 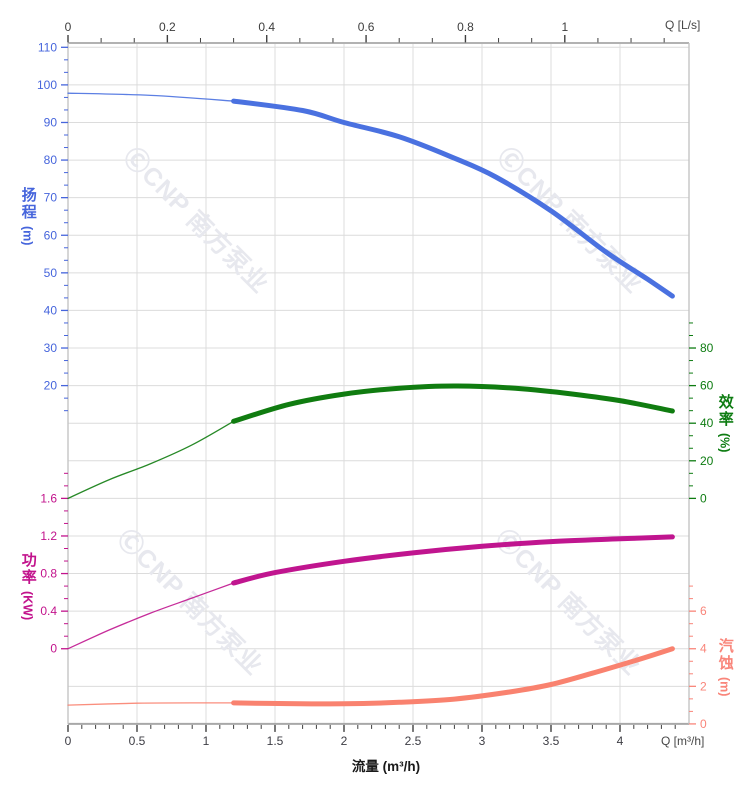 What do you see at coordinates (386, 766) in the screenshot?
I see `x-axis-title: 流量 (m³/h)` at bounding box center [386, 766].